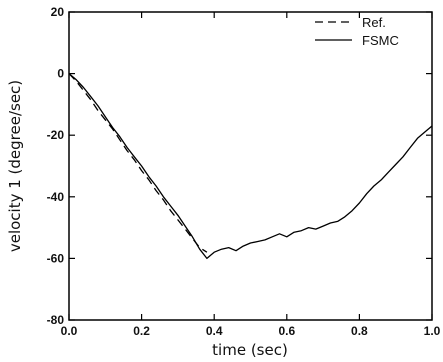 The image size is (443, 362). Describe the element at coordinates (15, 166) in the screenshot. I see `y-axis-title: velocity 1 (degree/sec)` at that location.